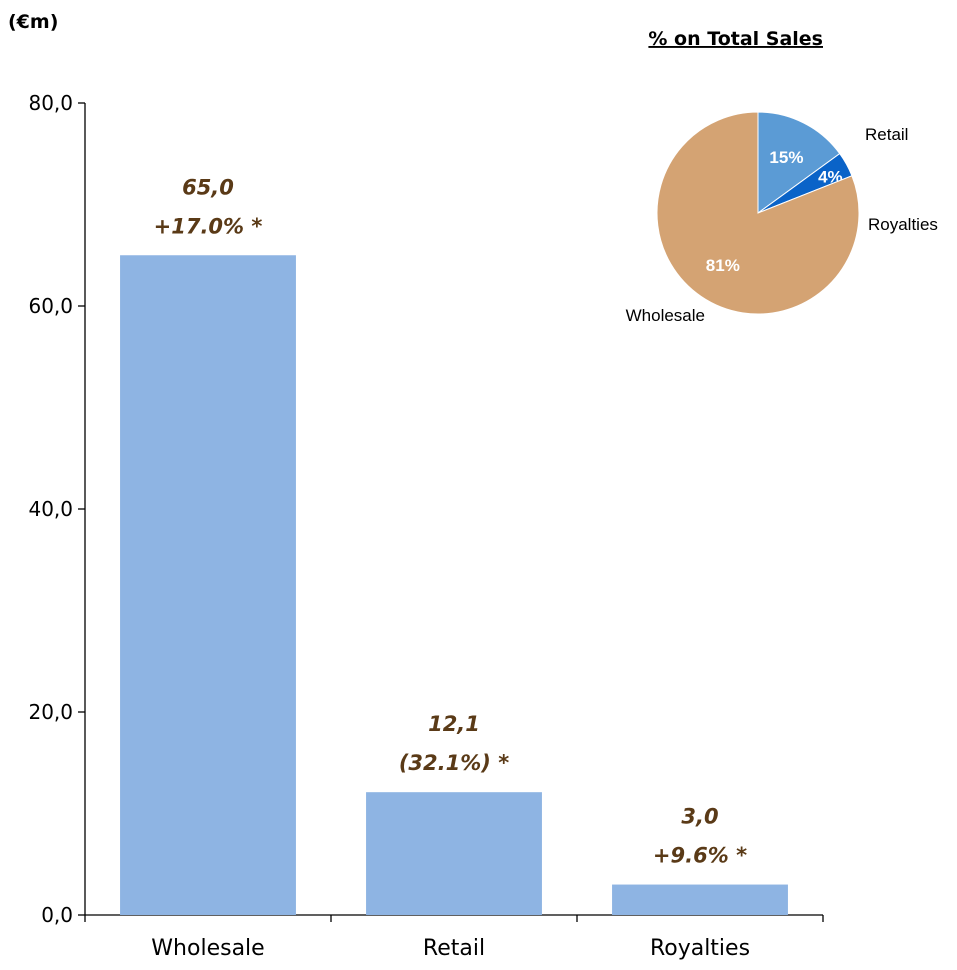 Image resolution: width=957 pixels, height=970 pixels. I want to click on pie-title: % on Total Sales, so click(735, 39).